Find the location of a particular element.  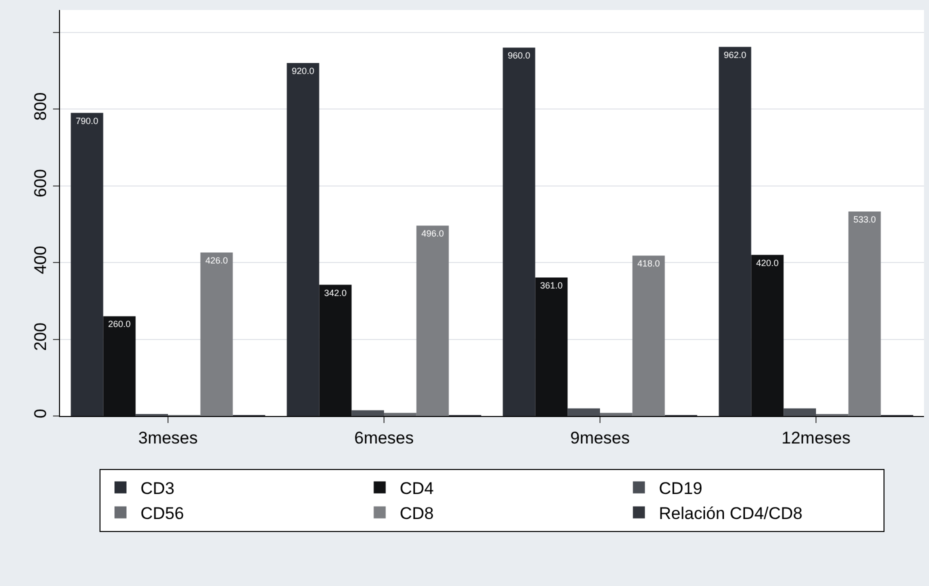

x-tick-label: 12meses is located at coordinates (816, 438).